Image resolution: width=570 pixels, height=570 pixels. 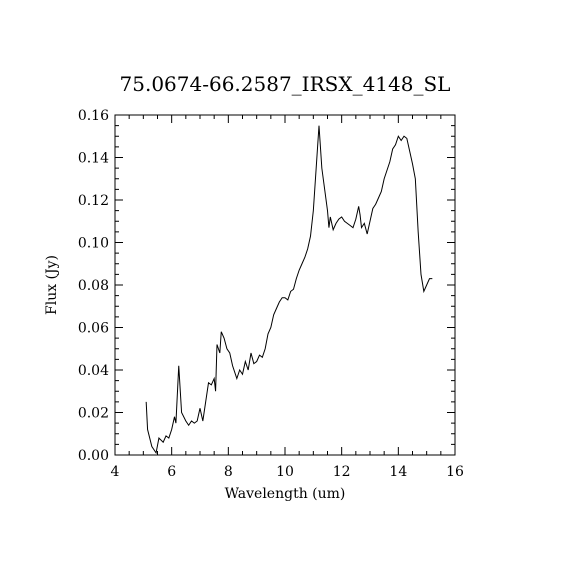 I want to click on x-axis-label: Wavelength (um), so click(x=285, y=494).